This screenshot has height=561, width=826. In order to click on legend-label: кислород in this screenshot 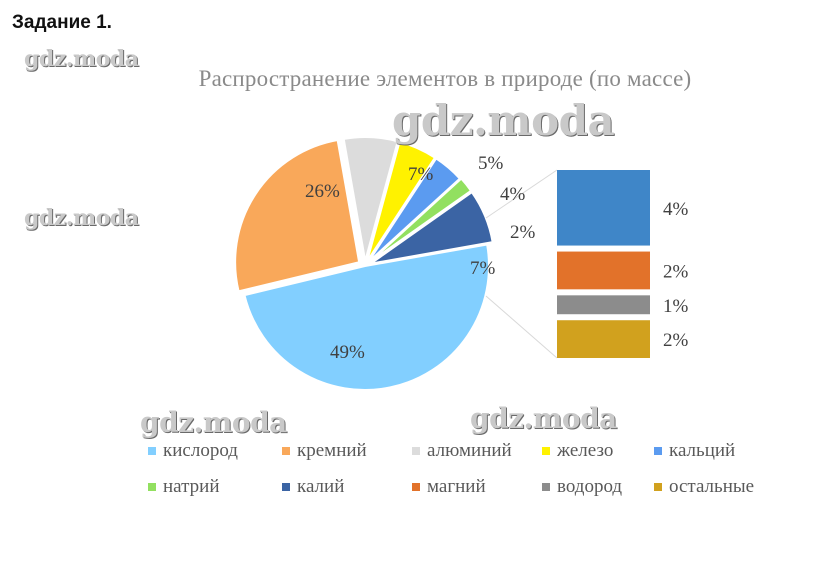, I will do `click(200, 450)`.